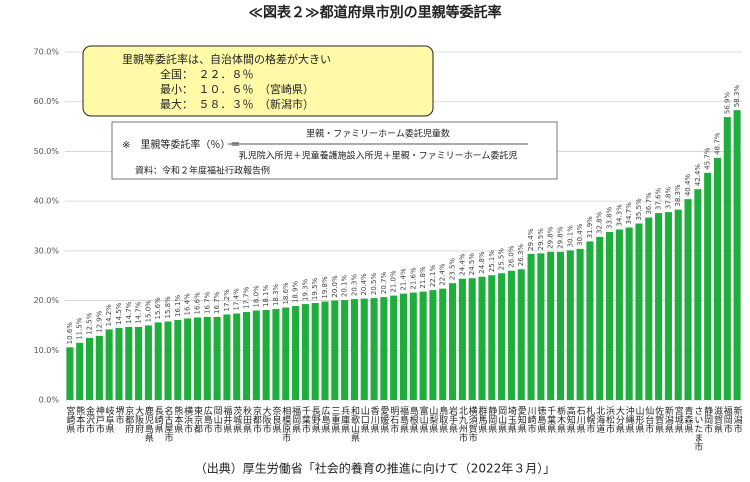  Describe the element at coordinates (118, 415) in the screenshot. I see `x-tick-label: 堺市` at that location.